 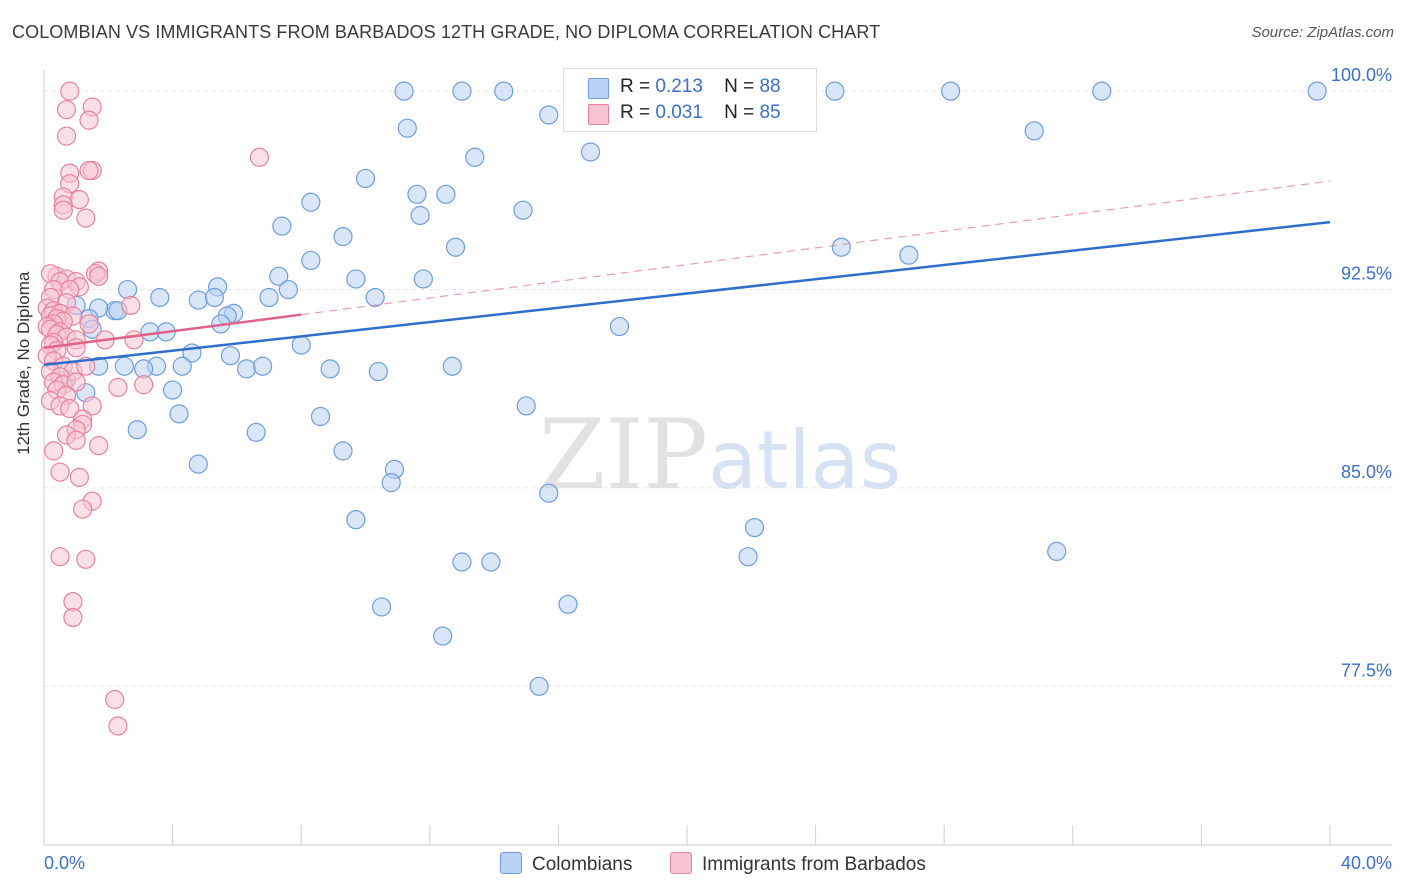 What do you see at coordinates (511, 863) in the screenshot?
I see `colombians-legend-swatch` at bounding box center [511, 863].